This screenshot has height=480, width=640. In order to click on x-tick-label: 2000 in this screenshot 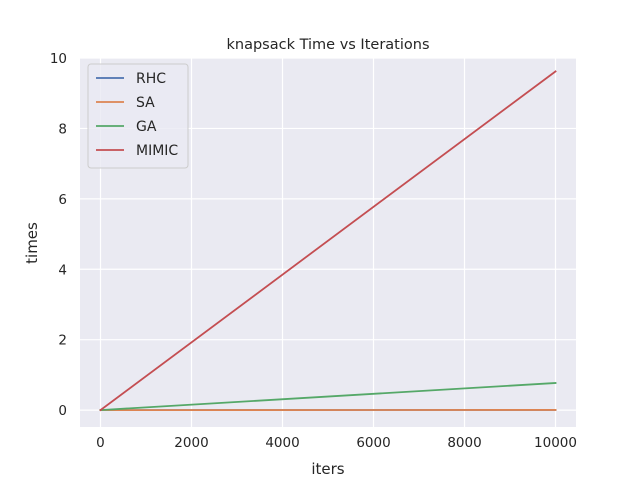, I will do `click(191, 443)`.